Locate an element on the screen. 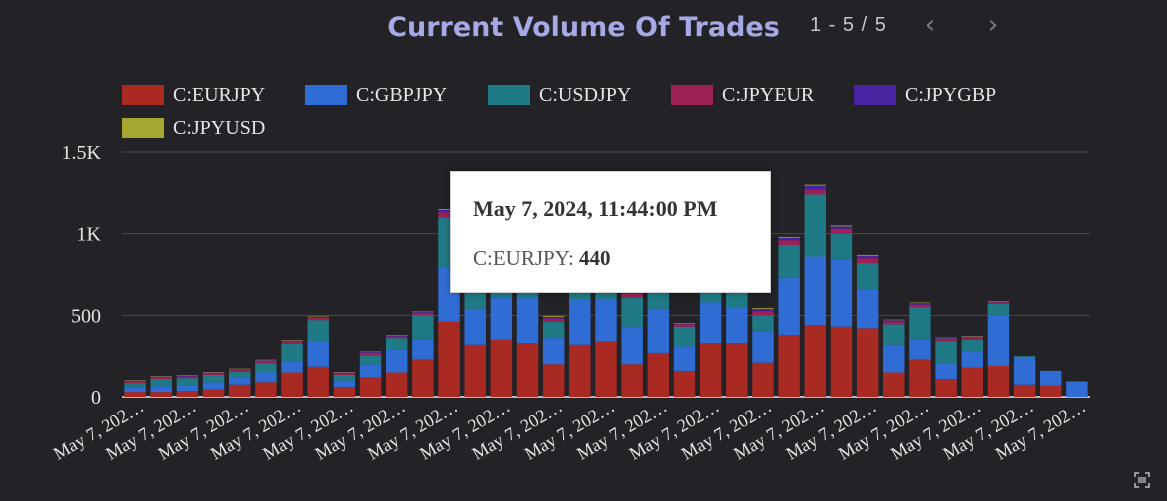 The image size is (1167, 501). legend-item: C:GBPJPY is located at coordinates (376, 95).